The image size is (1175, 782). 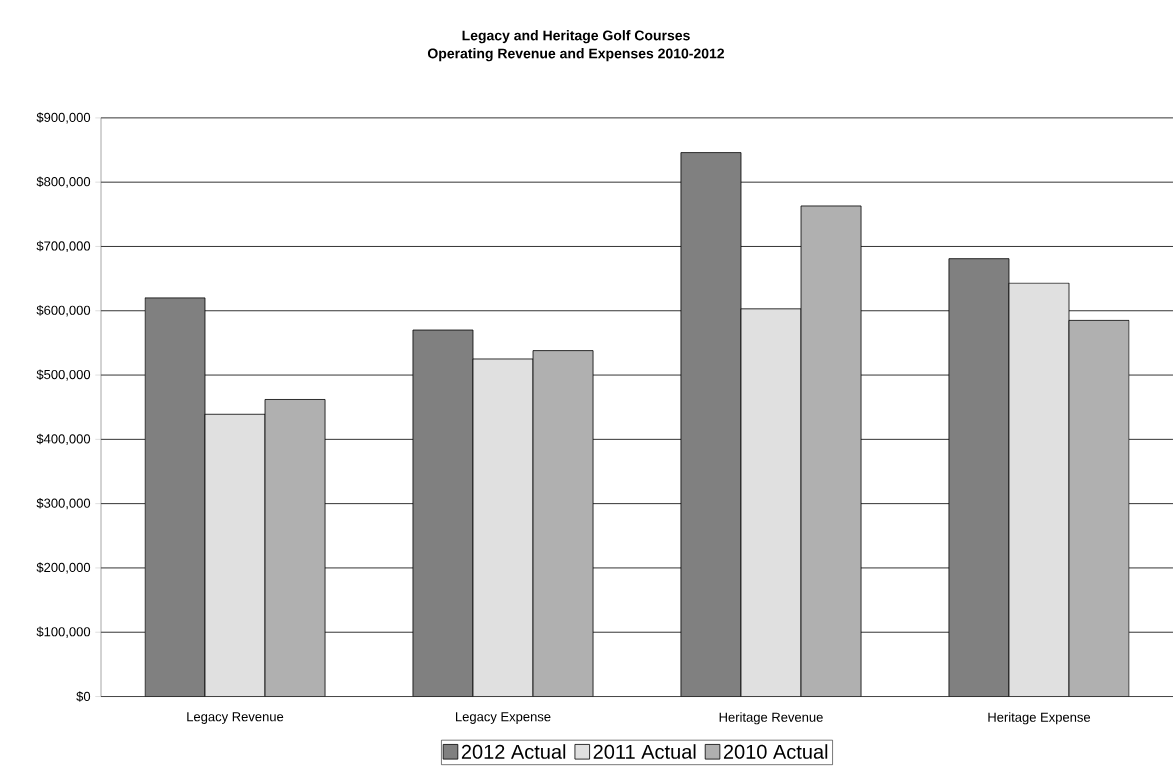 I want to click on y-tick-label: $100,000, so click(x=63, y=632).